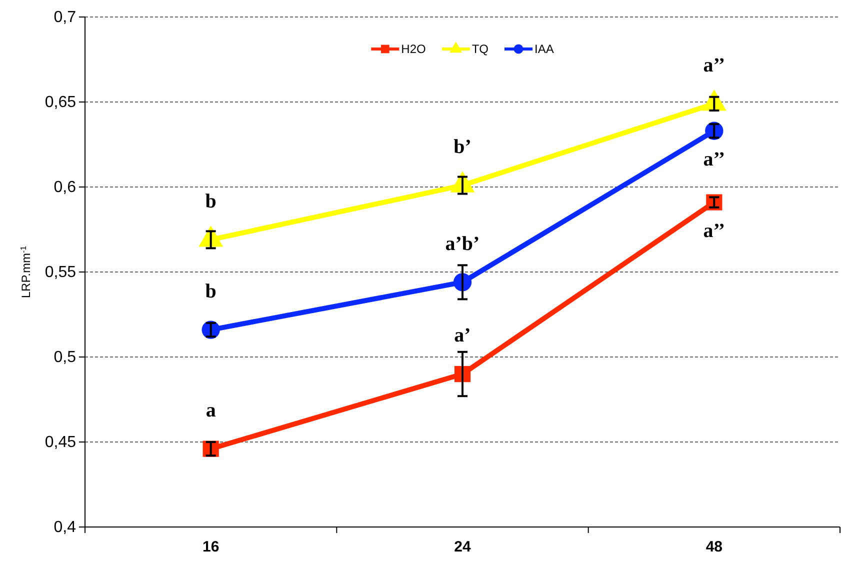 The image size is (841, 565). I want to click on y-tick-label: 0,4, so click(65, 527).